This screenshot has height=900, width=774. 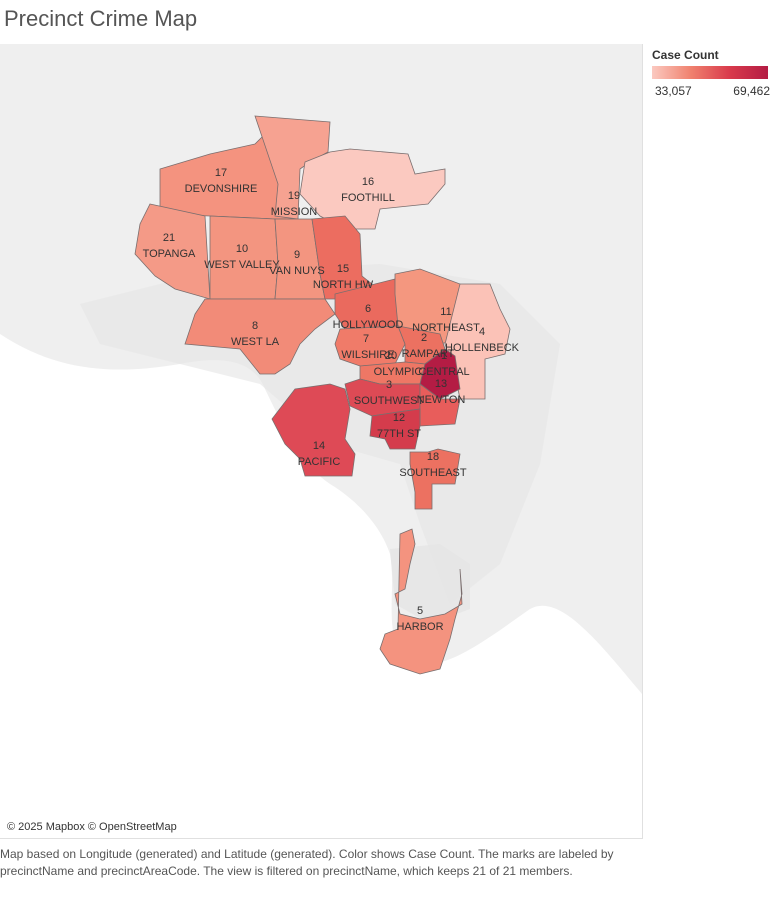 I want to click on label-name-15: NORTH HW, so click(x=343, y=285).